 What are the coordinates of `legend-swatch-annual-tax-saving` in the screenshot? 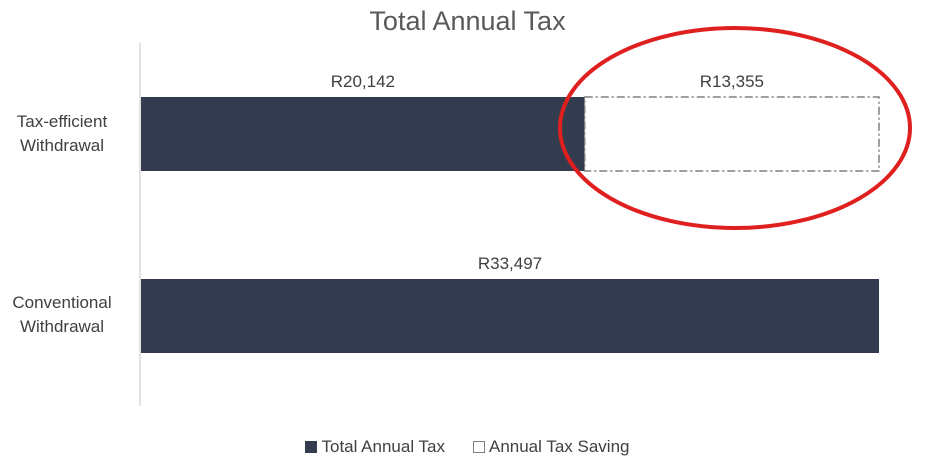 It's located at (478, 447).